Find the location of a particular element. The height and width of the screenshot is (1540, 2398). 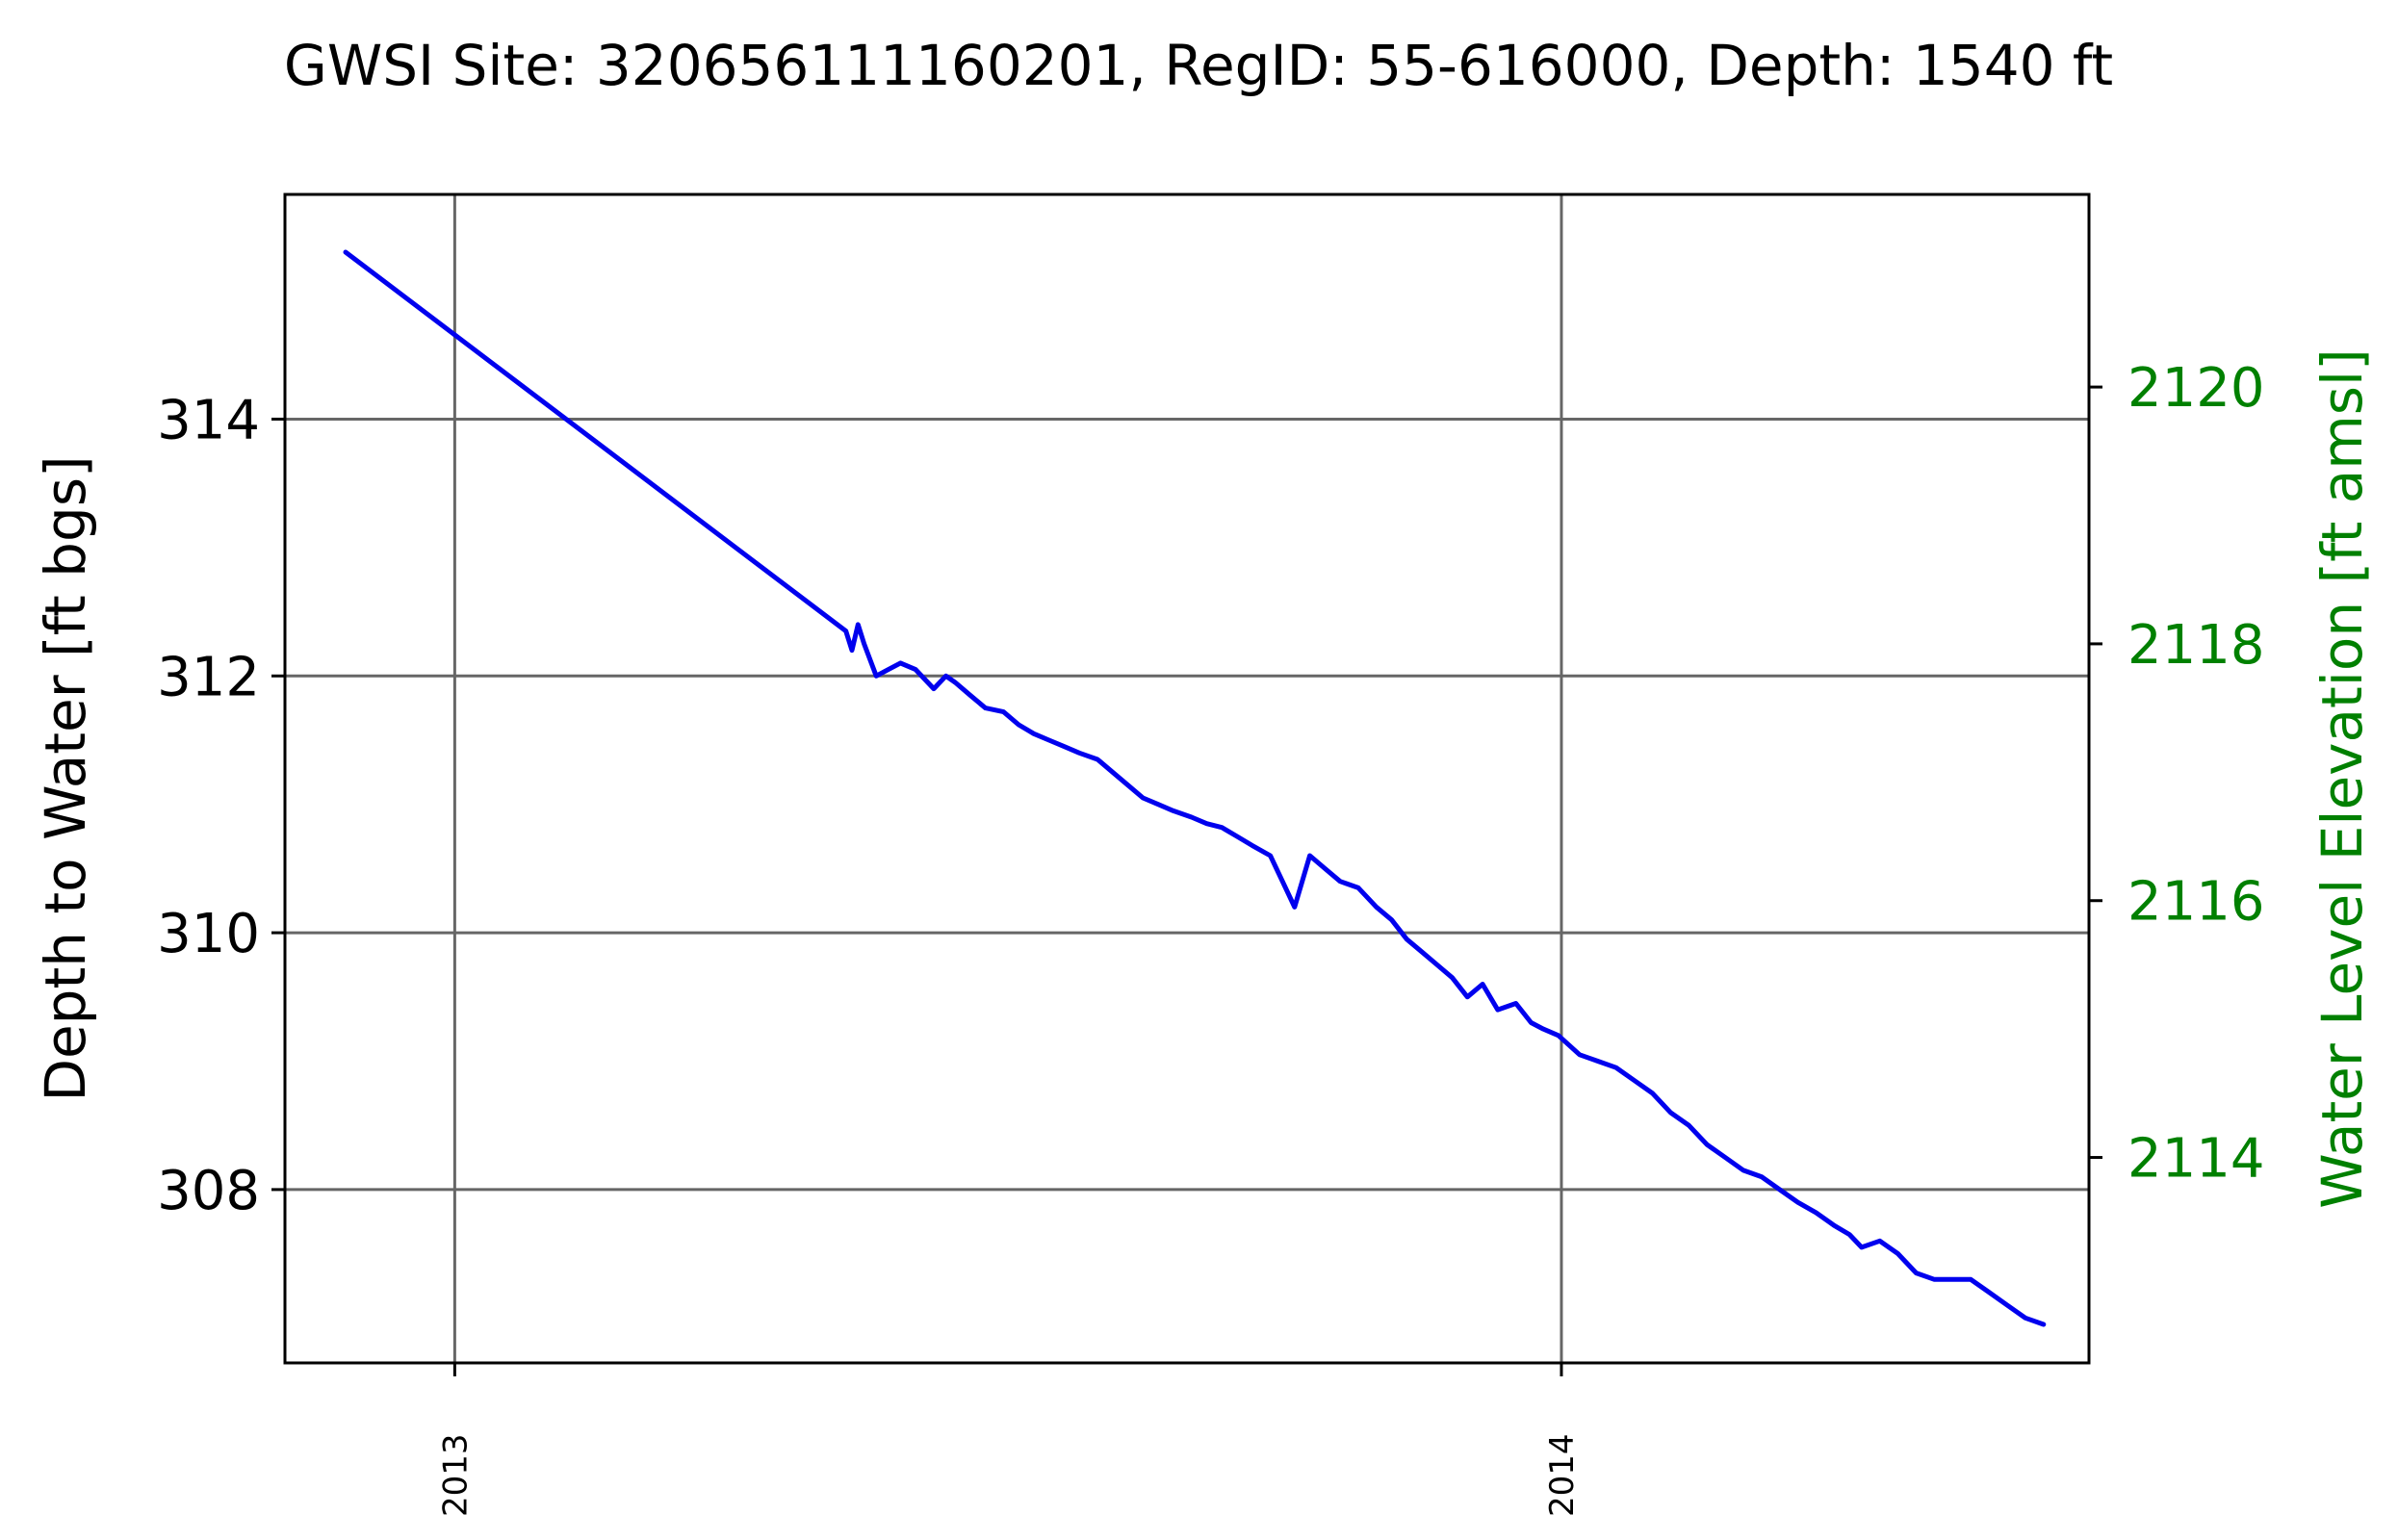

y-tick-label-left: 314 is located at coordinates (208, 420).